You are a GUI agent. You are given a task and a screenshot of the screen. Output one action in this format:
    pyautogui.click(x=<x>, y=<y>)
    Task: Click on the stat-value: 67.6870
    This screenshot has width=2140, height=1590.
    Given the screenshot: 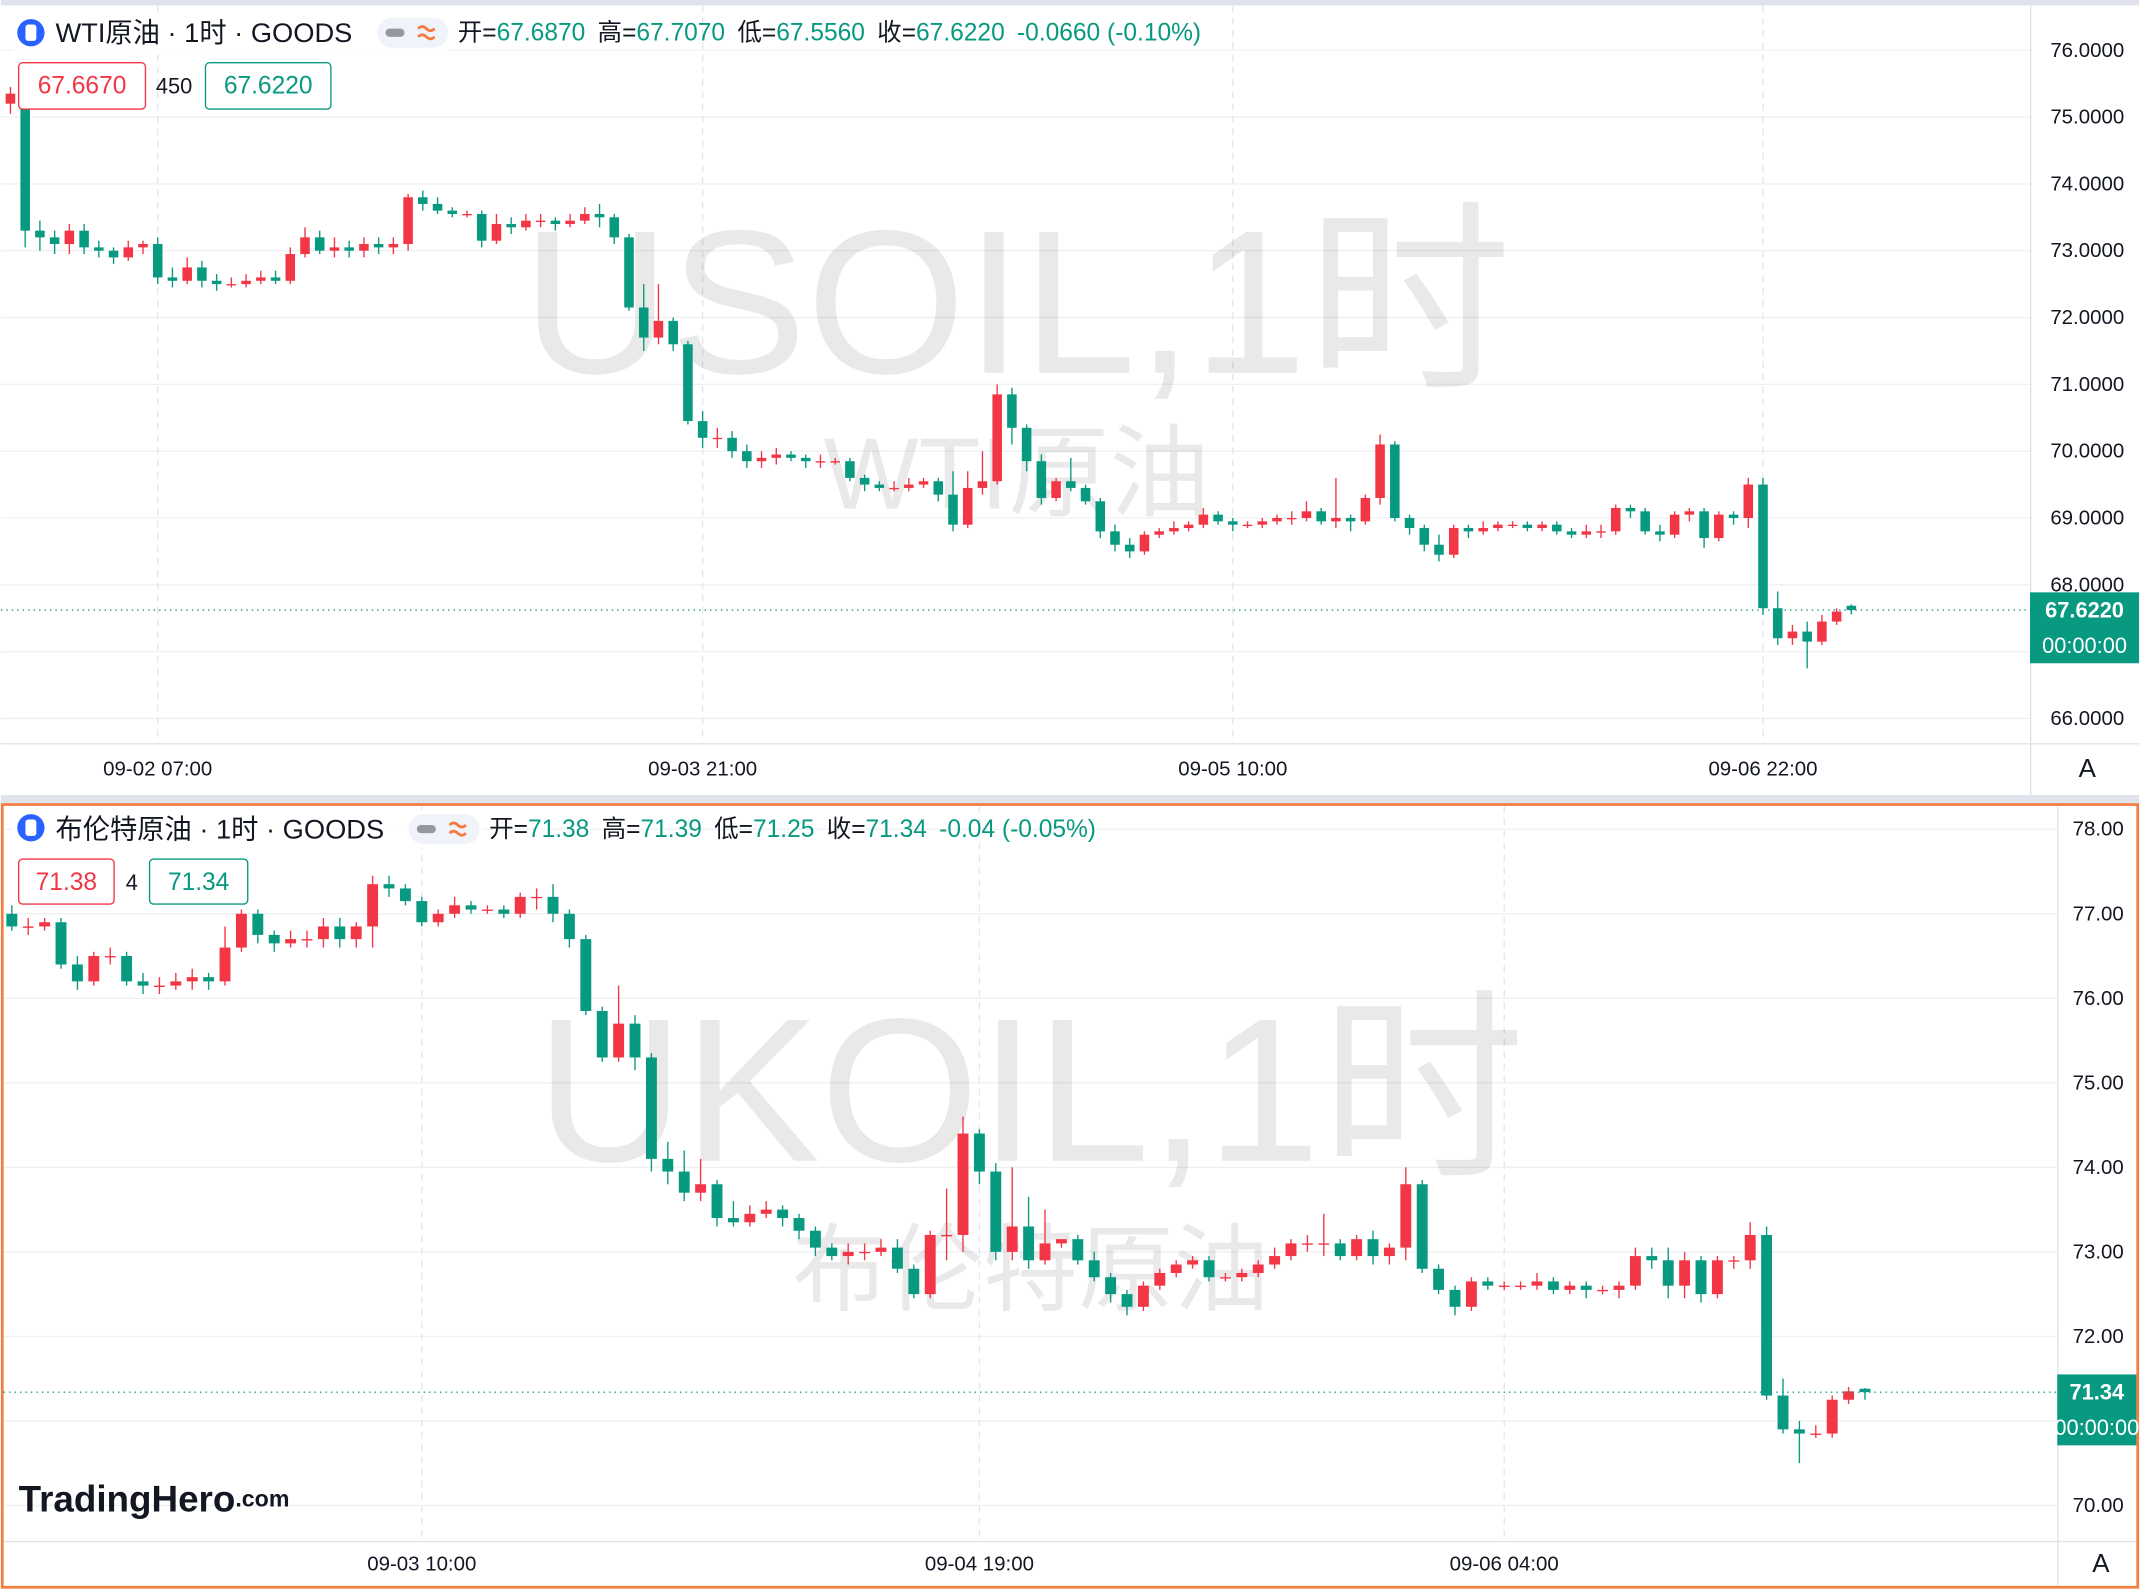 What is the action you would take?
    pyautogui.click(x=541, y=32)
    